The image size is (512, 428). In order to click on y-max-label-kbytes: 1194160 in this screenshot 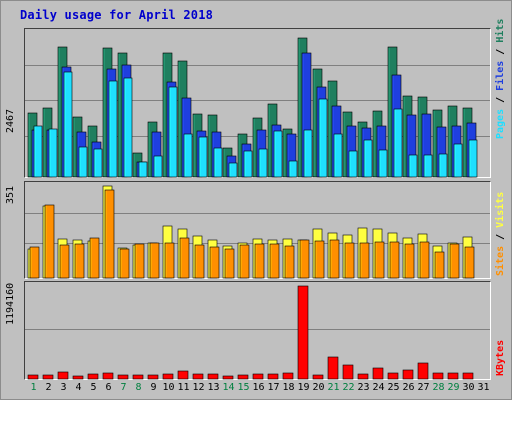, I will do `click(12, 305)`.